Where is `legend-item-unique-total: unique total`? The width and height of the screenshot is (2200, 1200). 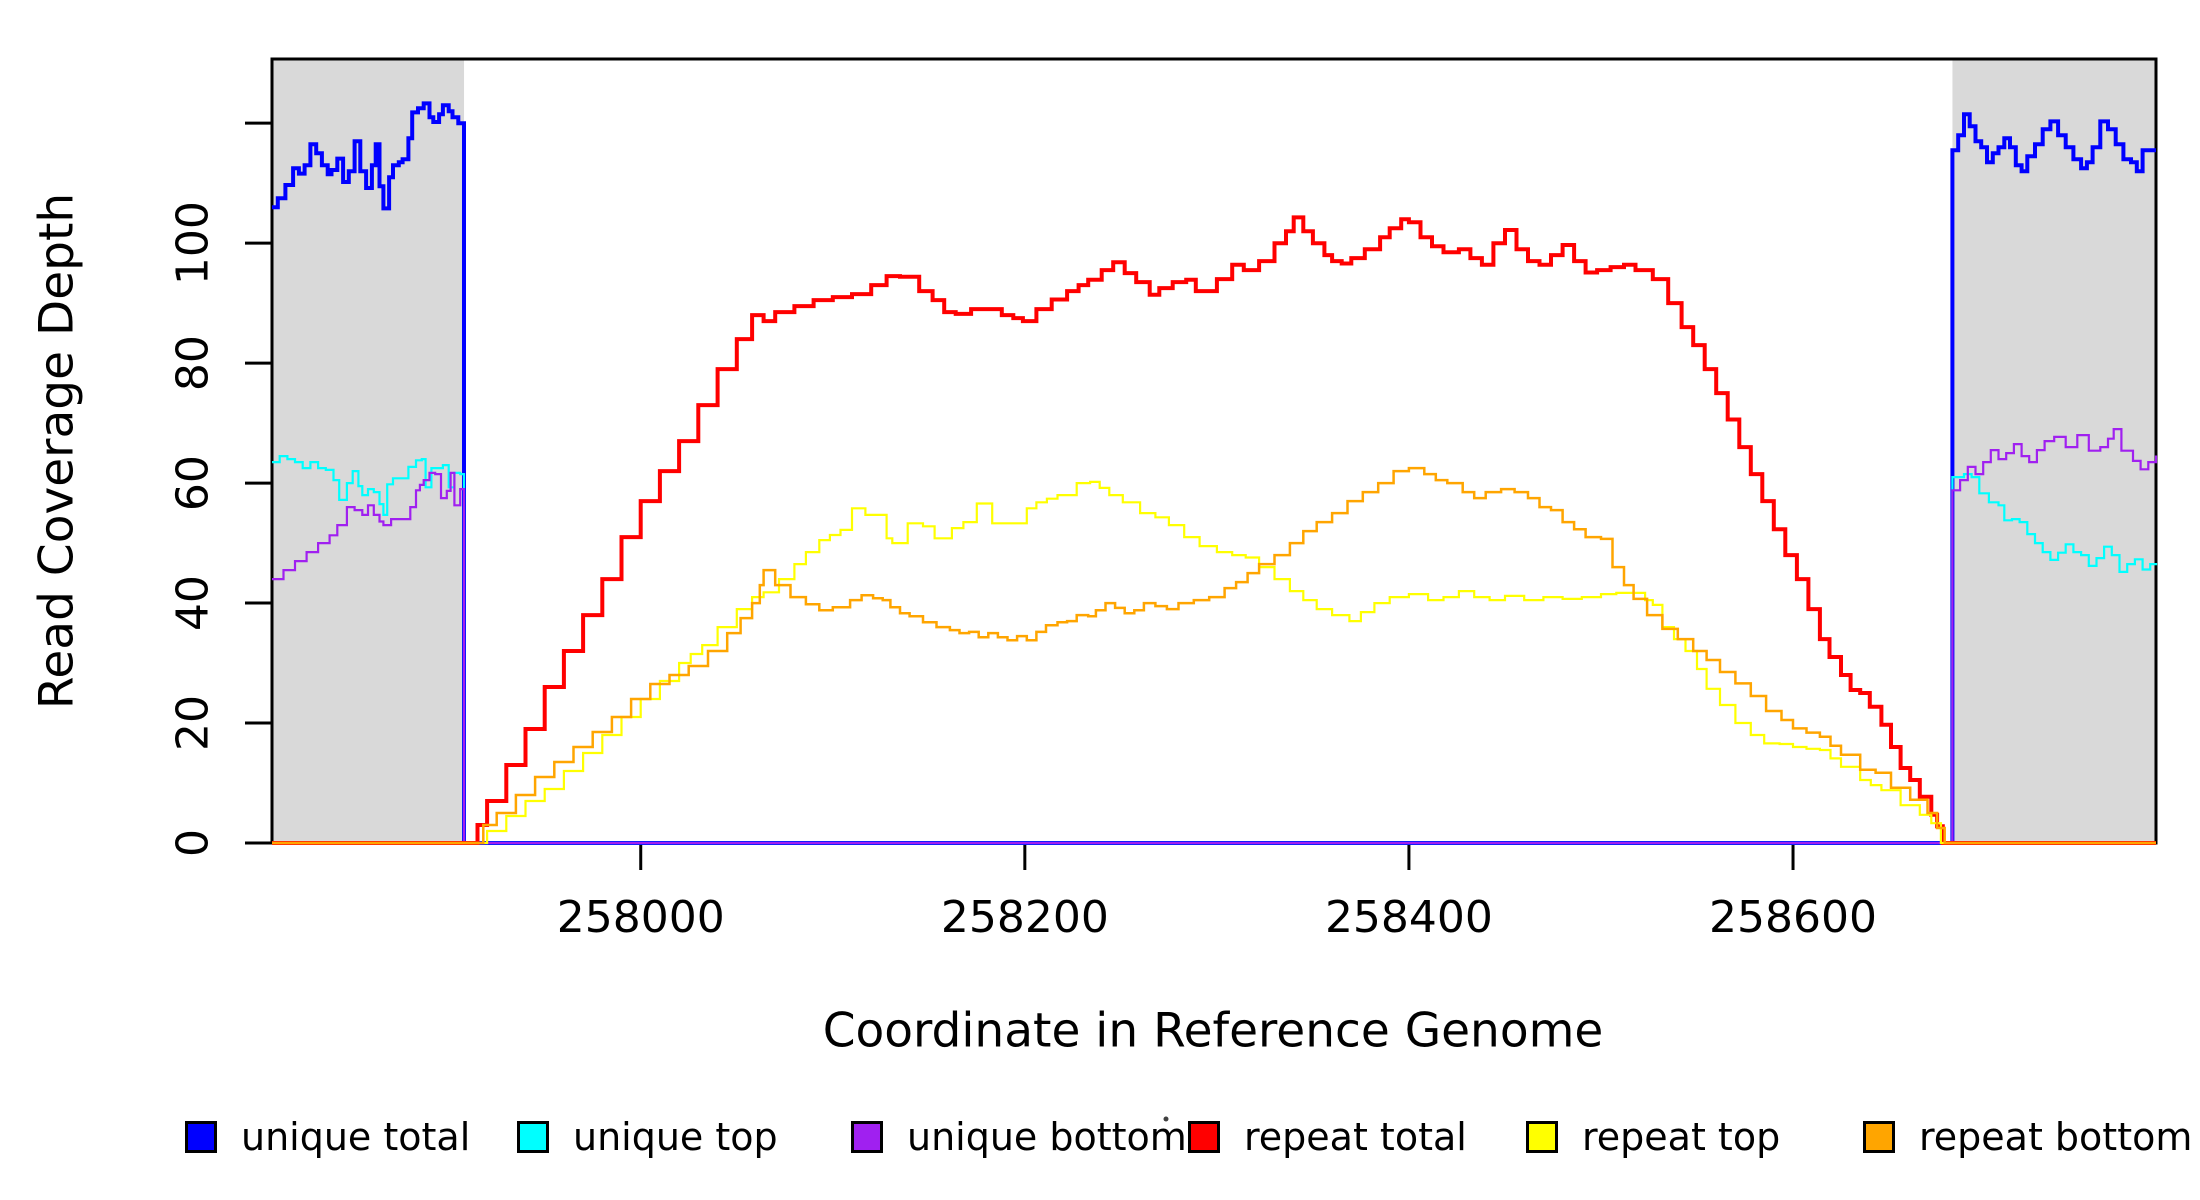 legend-item-unique-total: unique total is located at coordinates (327, 1137).